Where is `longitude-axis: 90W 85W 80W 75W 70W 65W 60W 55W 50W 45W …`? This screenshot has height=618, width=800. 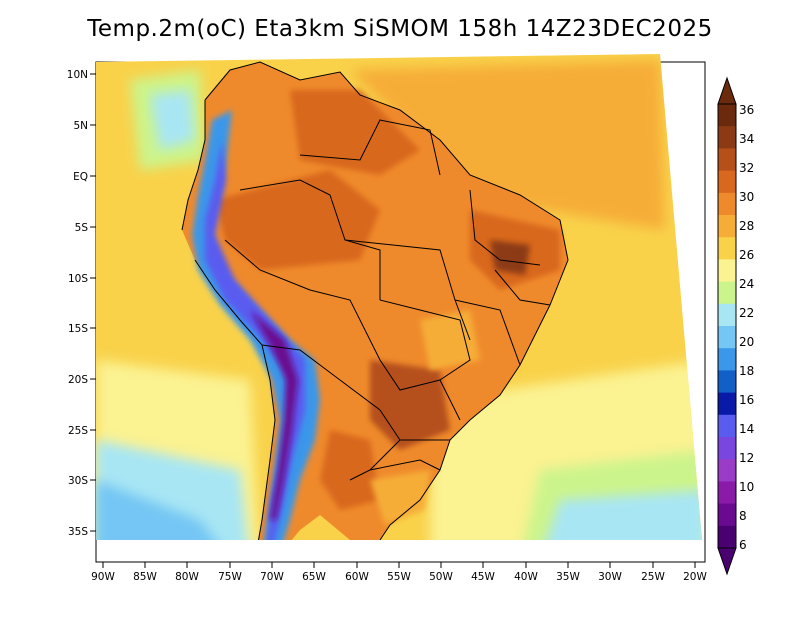
longitude-axis: 90W 85W 80W 75W 70W 65W 60W 55W 50W 45W … is located at coordinates (399, 572).